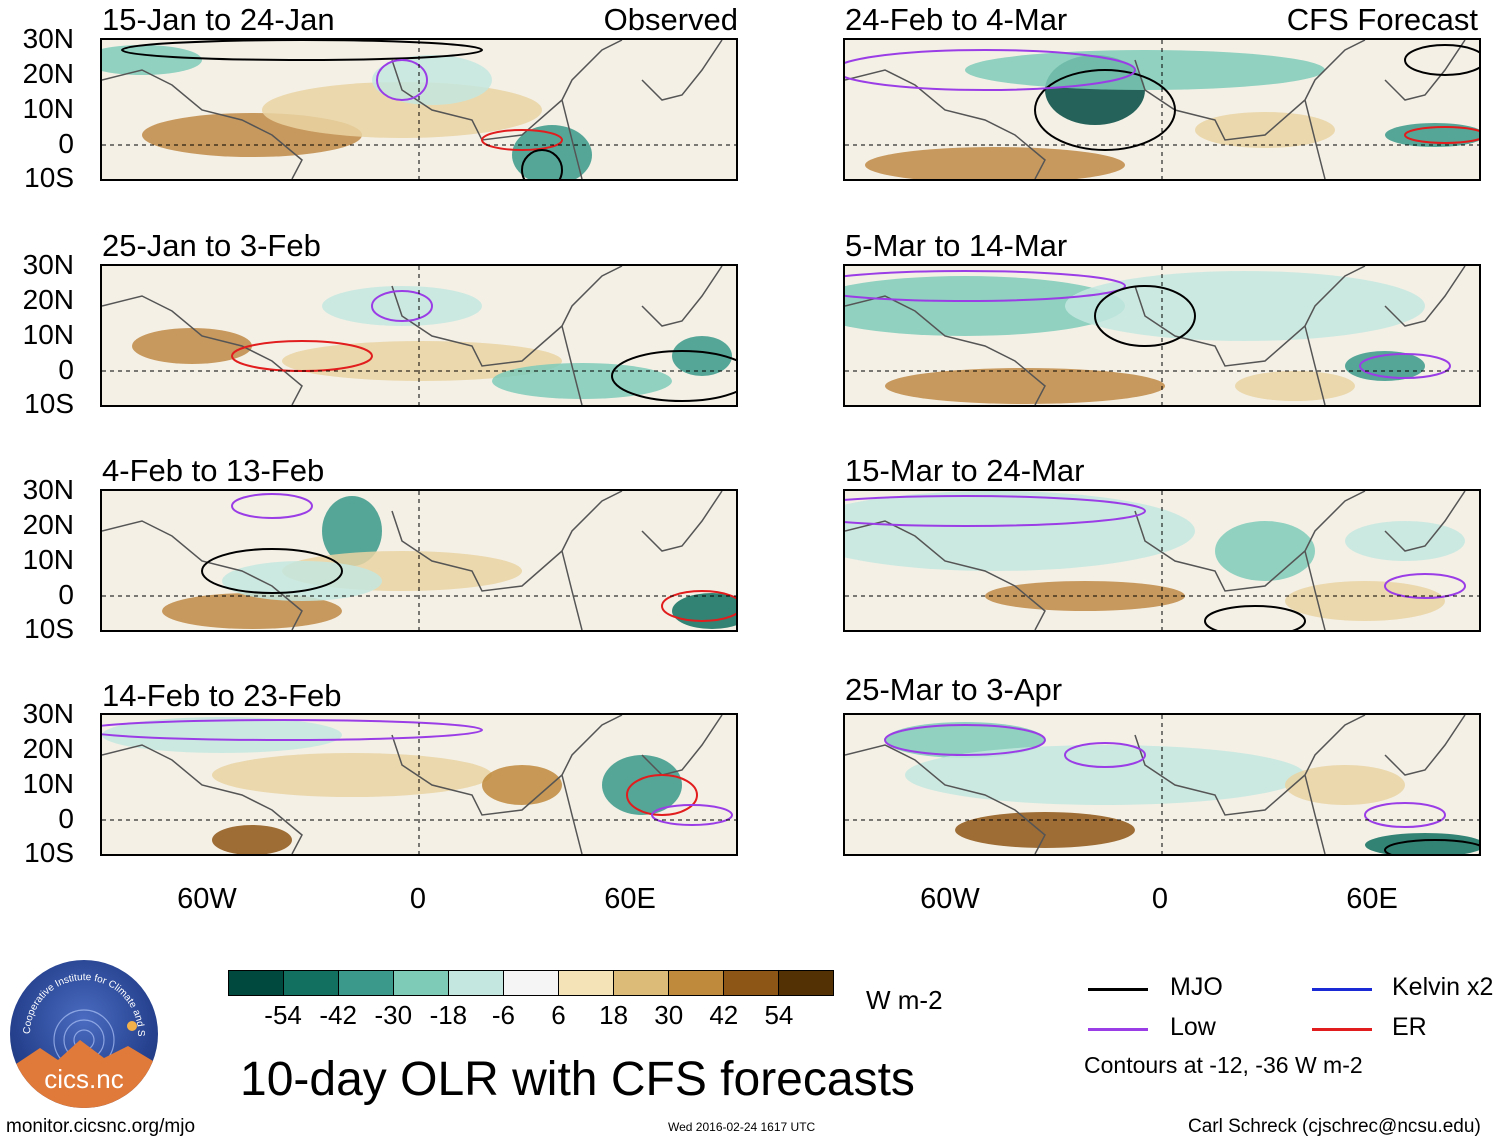 The width and height of the screenshot is (1510, 1142). I want to click on legend-kelvin-label: Kelvin x2, so click(1443, 987).